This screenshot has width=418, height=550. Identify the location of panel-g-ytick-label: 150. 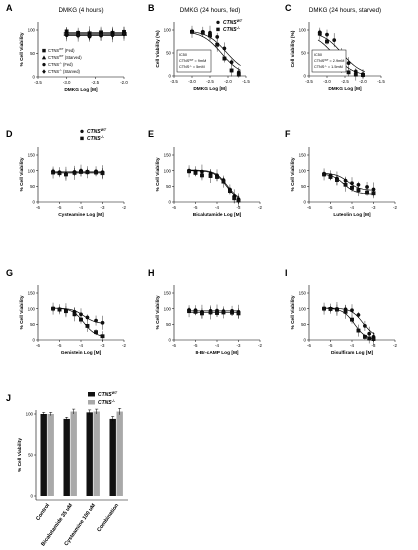
(32, 293).